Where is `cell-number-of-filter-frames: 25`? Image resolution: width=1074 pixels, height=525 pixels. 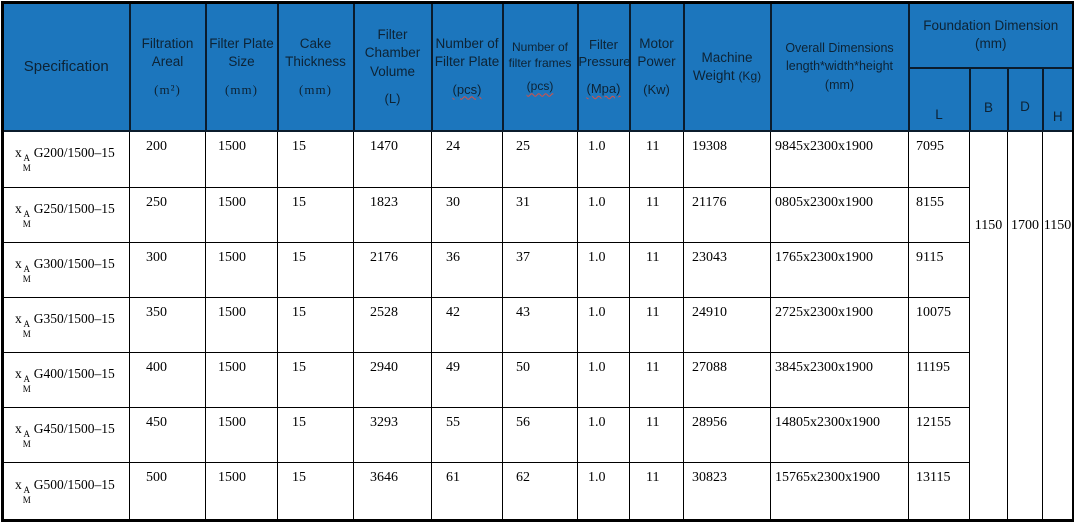 cell-number-of-filter-frames: 25 is located at coordinates (540, 159).